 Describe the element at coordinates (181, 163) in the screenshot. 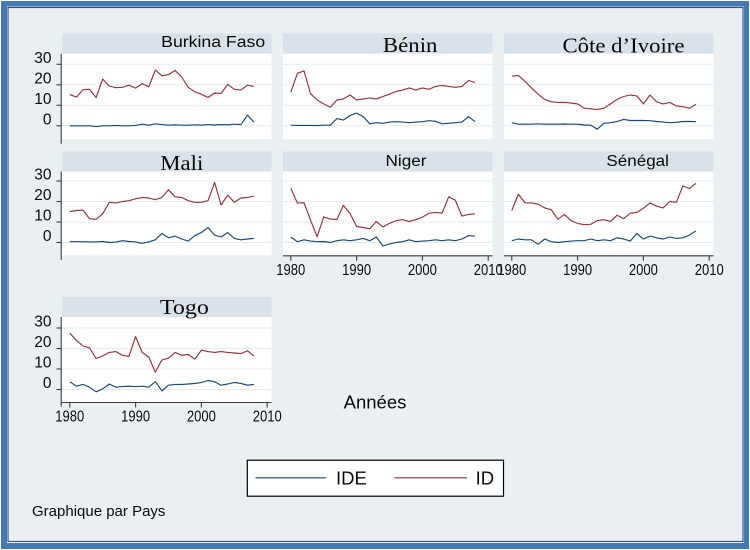

I see `svg-text: Mali` at that location.